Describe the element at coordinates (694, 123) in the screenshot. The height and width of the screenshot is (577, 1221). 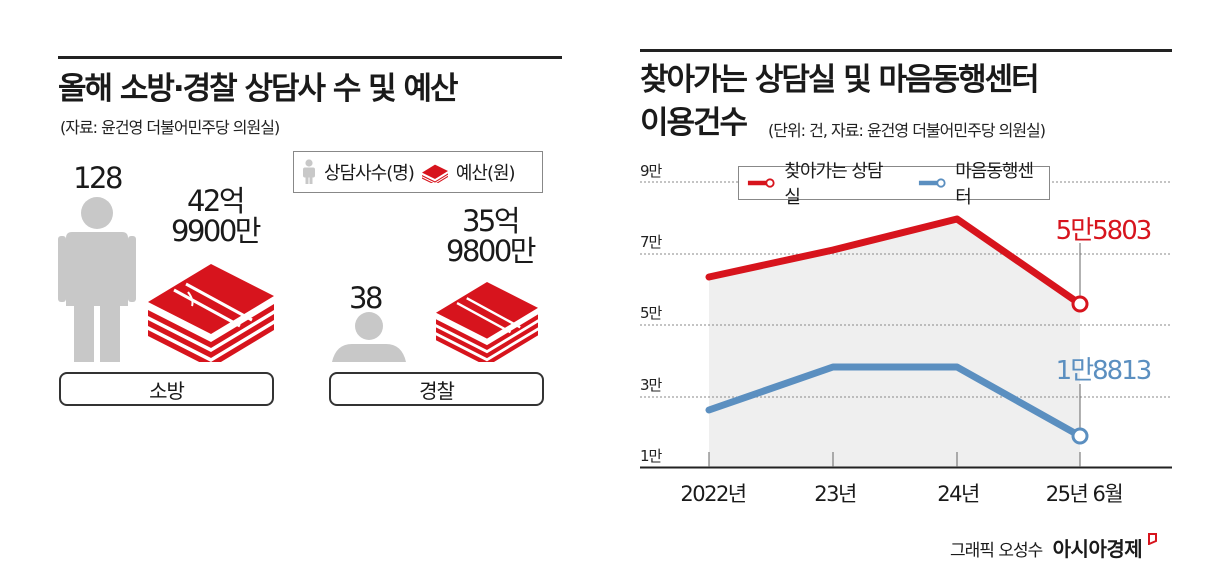
I see `right-chart-title-line2: 이용건수` at that location.